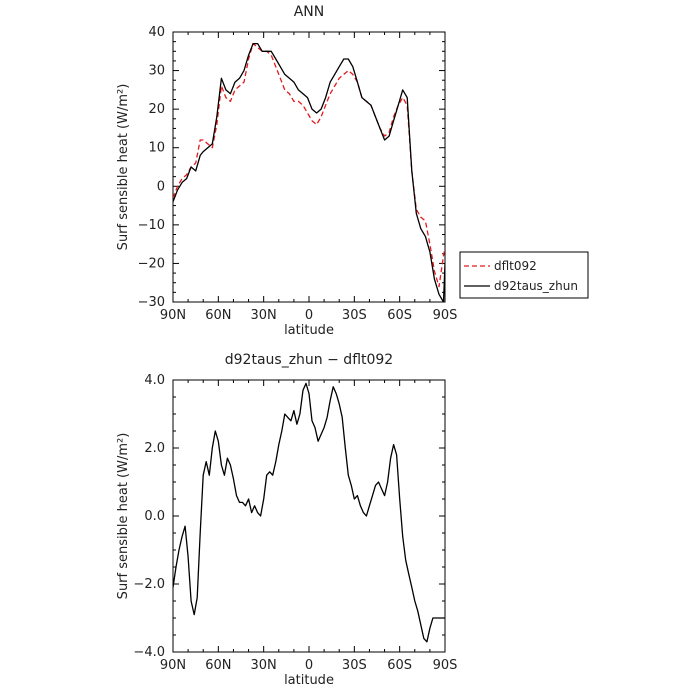 Image resolution: width=700 pixels, height=700 pixels. I want to click on y-tick-label: 30, so click(156, 71).